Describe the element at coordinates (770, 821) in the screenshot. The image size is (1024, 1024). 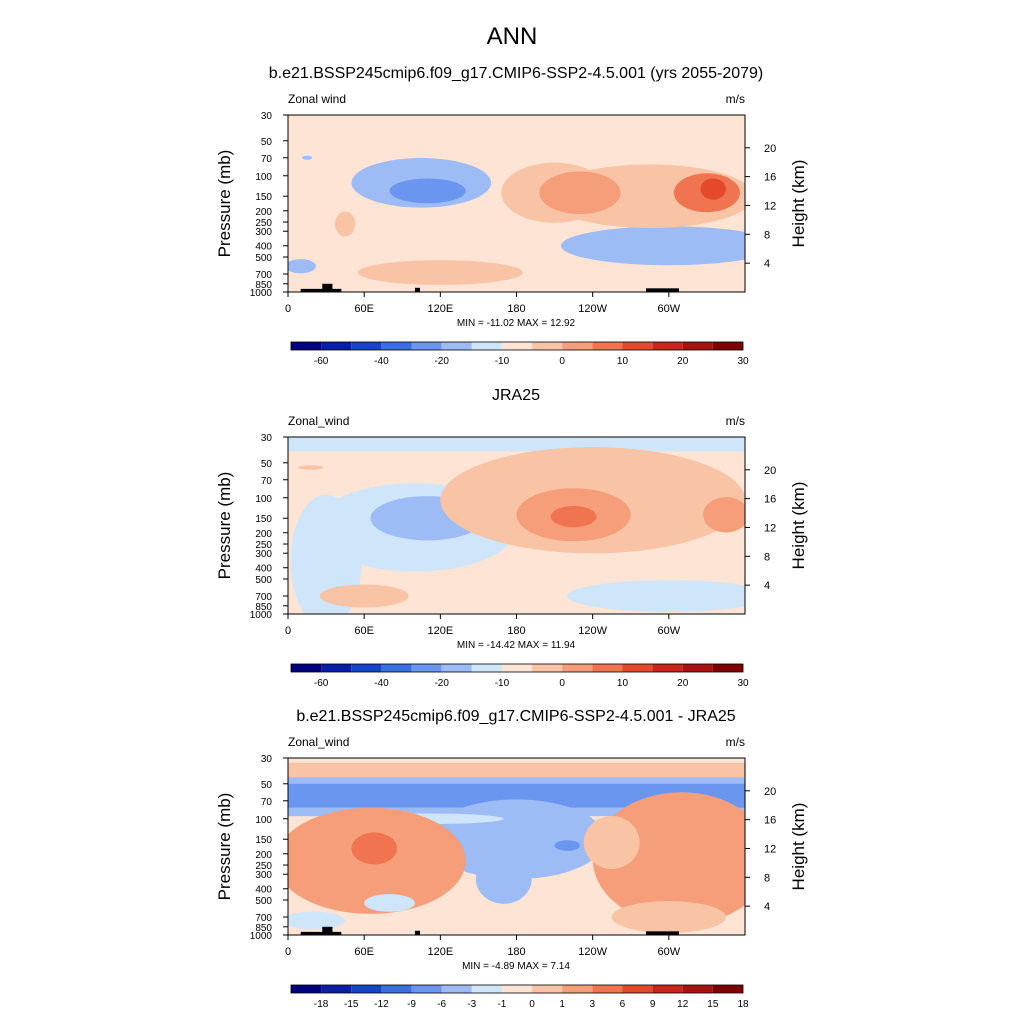
I see `height-tick-label: 16` at that location.